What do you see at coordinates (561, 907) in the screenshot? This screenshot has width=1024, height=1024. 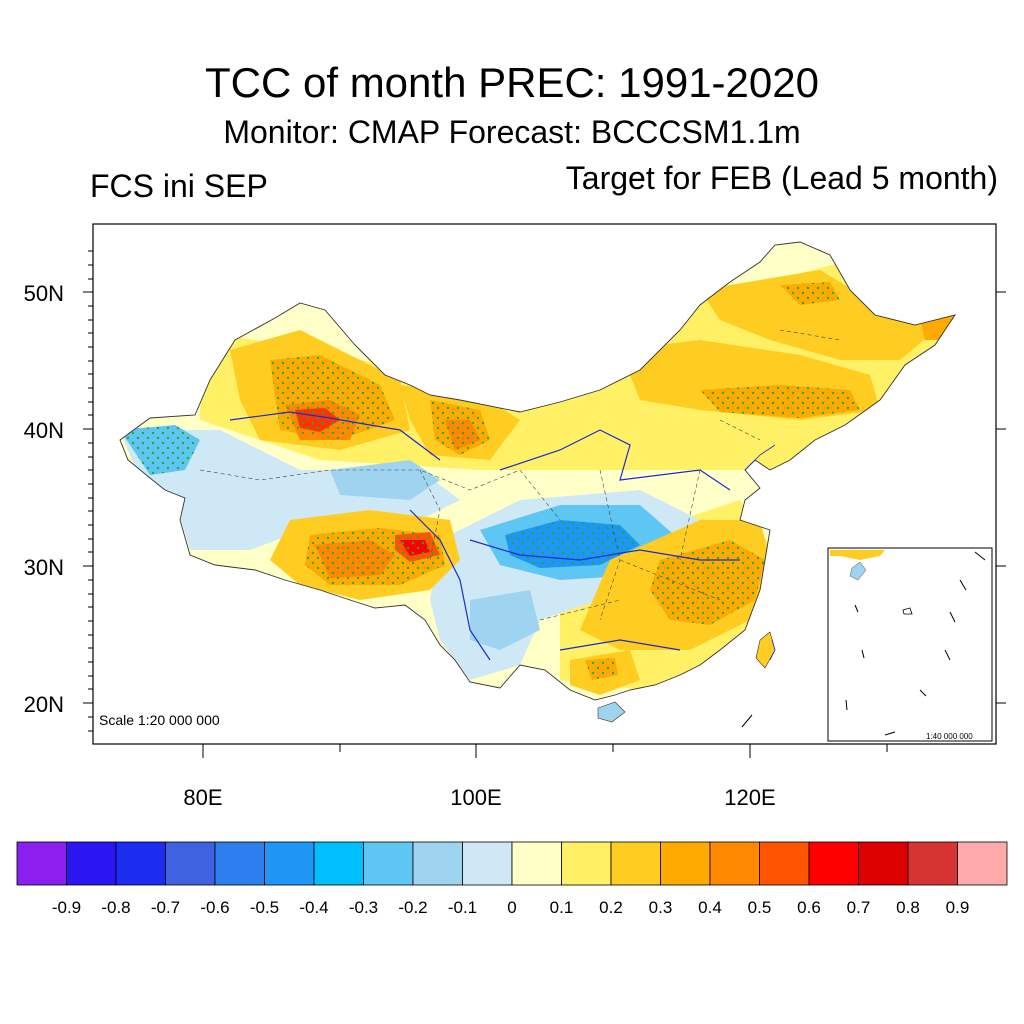 I see `colorbar-tick-label: 0.1` at bounding box center [561, 907].